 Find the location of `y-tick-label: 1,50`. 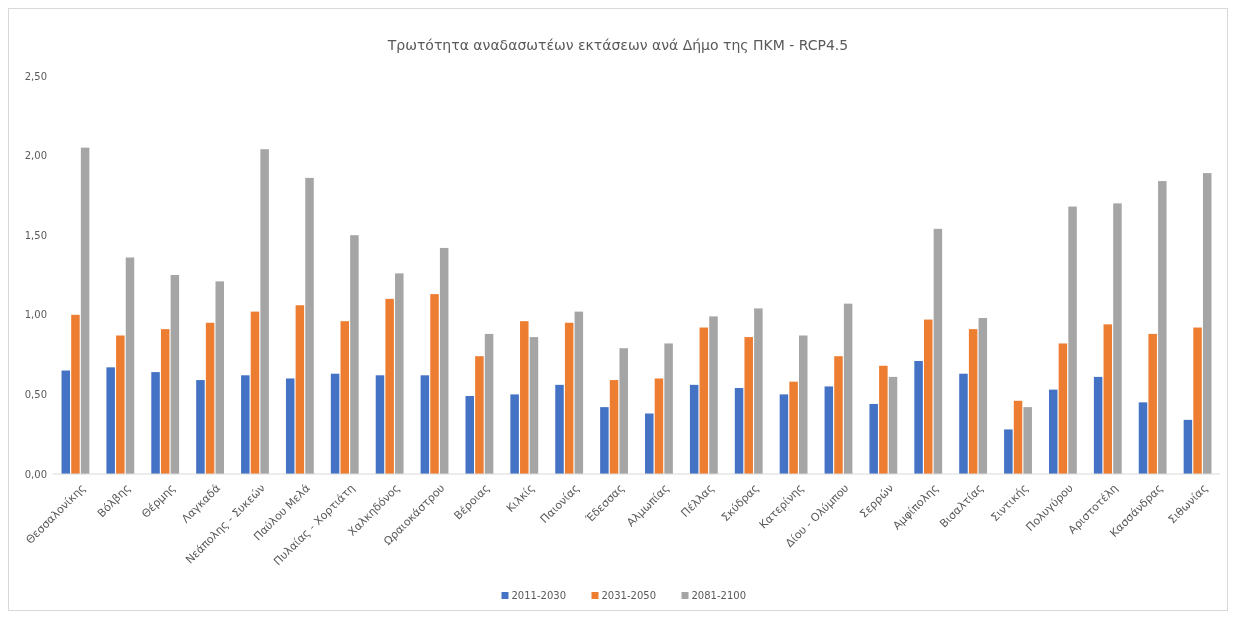

y-tick-label: 1,50 is located at coordinates (35, 235).